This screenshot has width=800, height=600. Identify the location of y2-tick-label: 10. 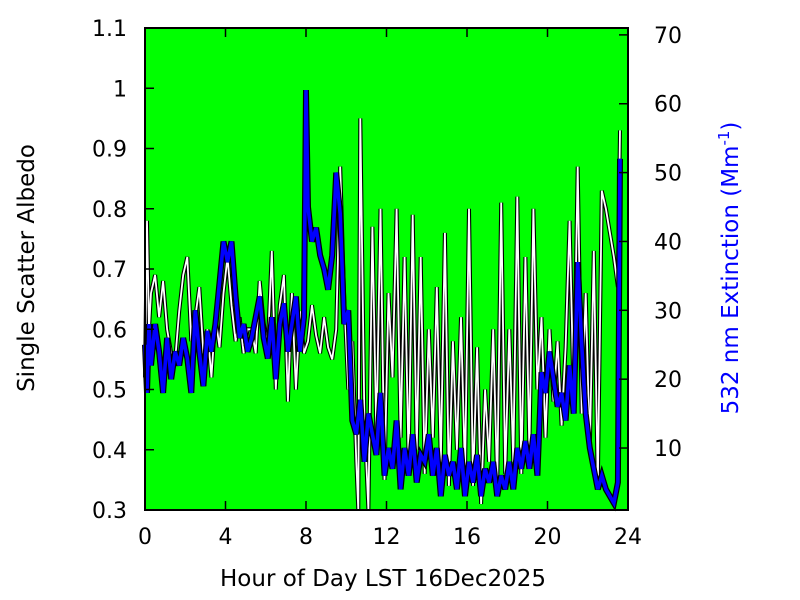
(668, 449).